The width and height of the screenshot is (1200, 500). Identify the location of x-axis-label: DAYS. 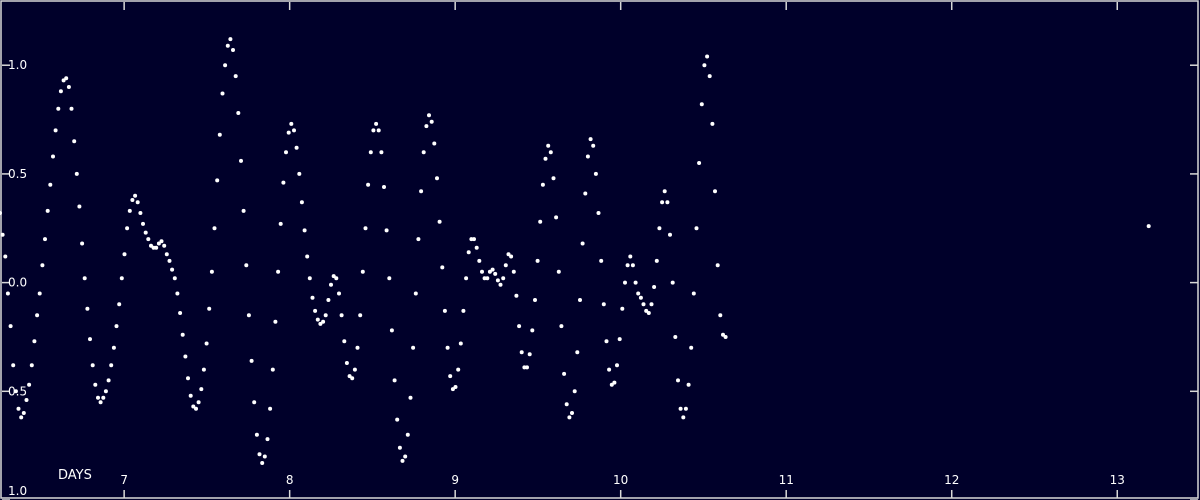
(75, 475).